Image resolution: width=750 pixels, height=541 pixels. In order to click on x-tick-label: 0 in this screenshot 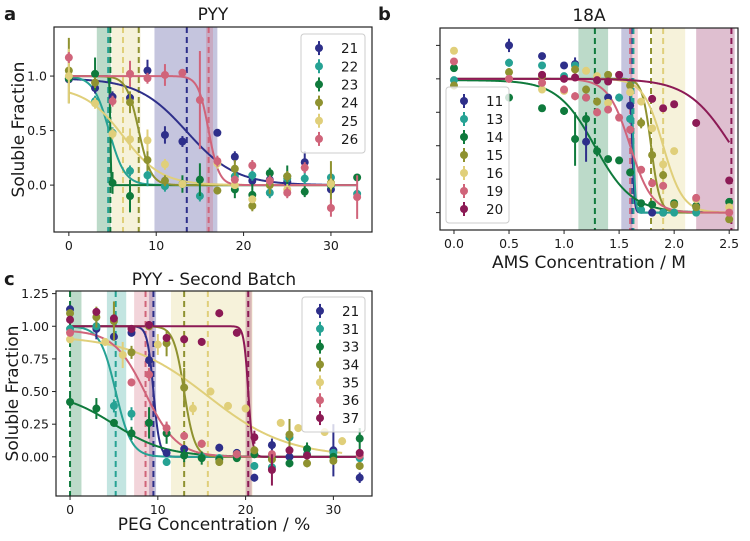, I will do `click(70, 509)`.